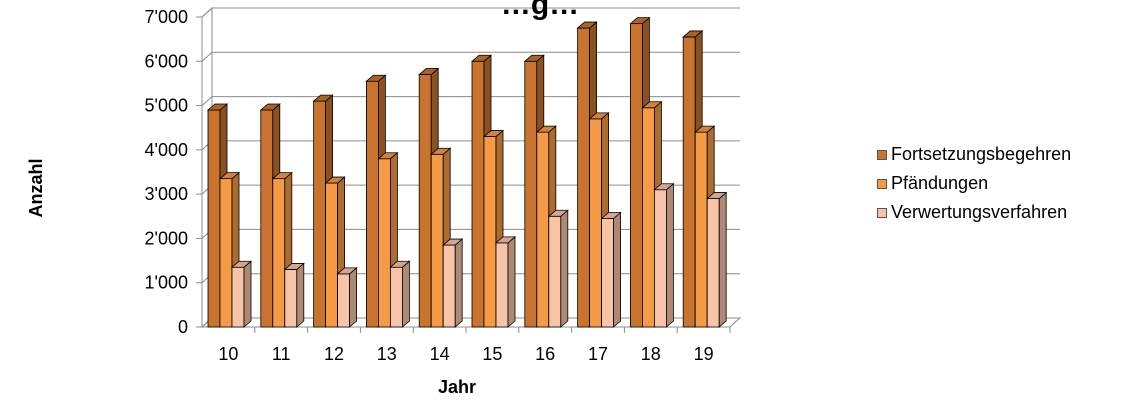 This screenshot has width=1132, height=406. Describe the element at coordinates (166, 106) in the screenshot. I see `y-tick-label: 5'000` at that location.